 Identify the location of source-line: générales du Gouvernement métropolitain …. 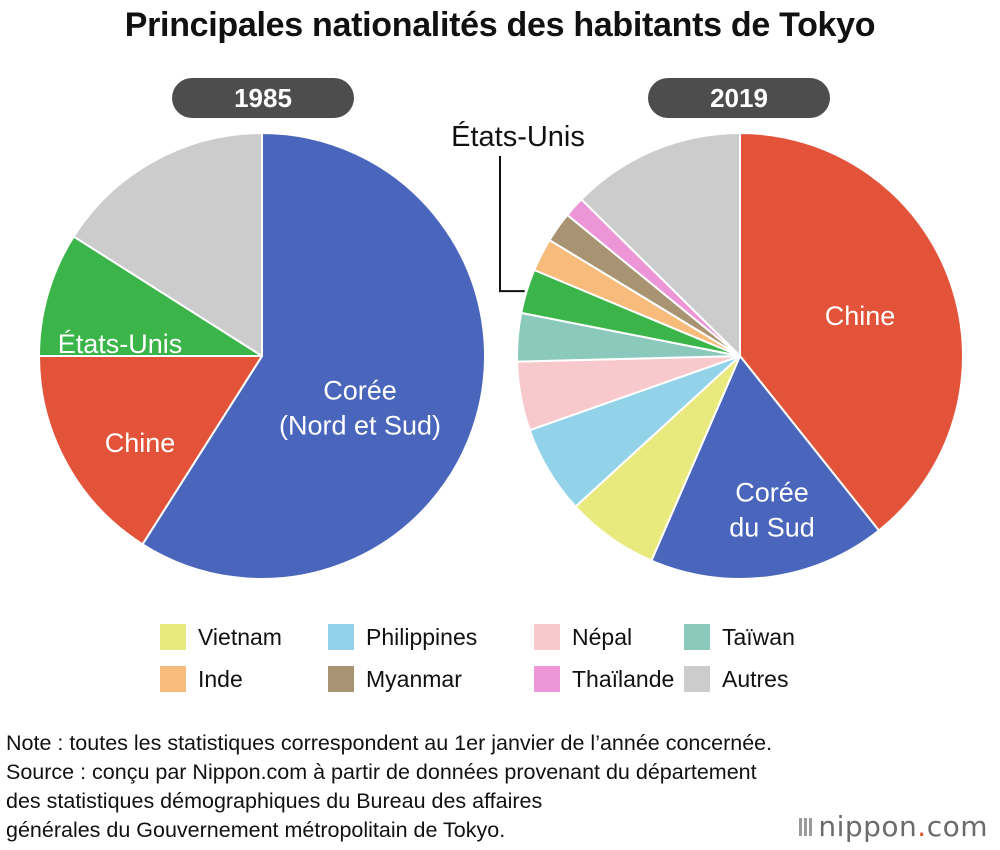
(256, 830).